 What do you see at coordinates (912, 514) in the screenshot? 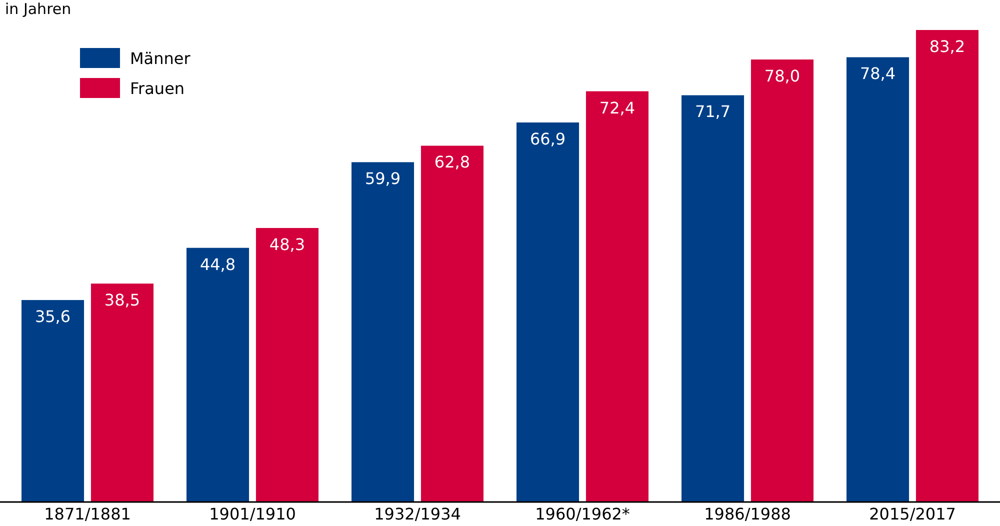
I see `x-tick-label: 2015/2017` at bounding box center [912, 514].